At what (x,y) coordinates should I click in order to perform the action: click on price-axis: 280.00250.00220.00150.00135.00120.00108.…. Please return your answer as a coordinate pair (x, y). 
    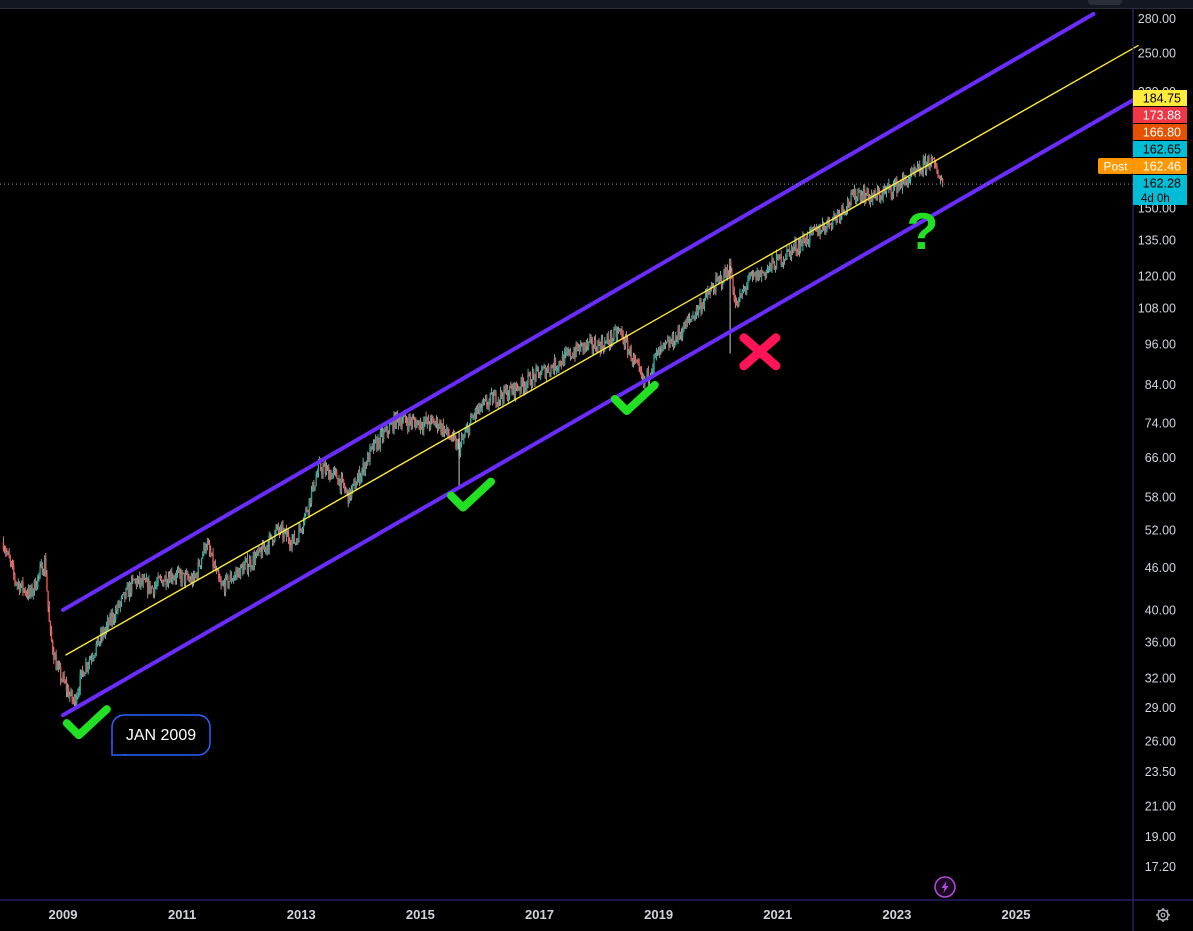
    Looking at the image, I should click on (1157, 443).